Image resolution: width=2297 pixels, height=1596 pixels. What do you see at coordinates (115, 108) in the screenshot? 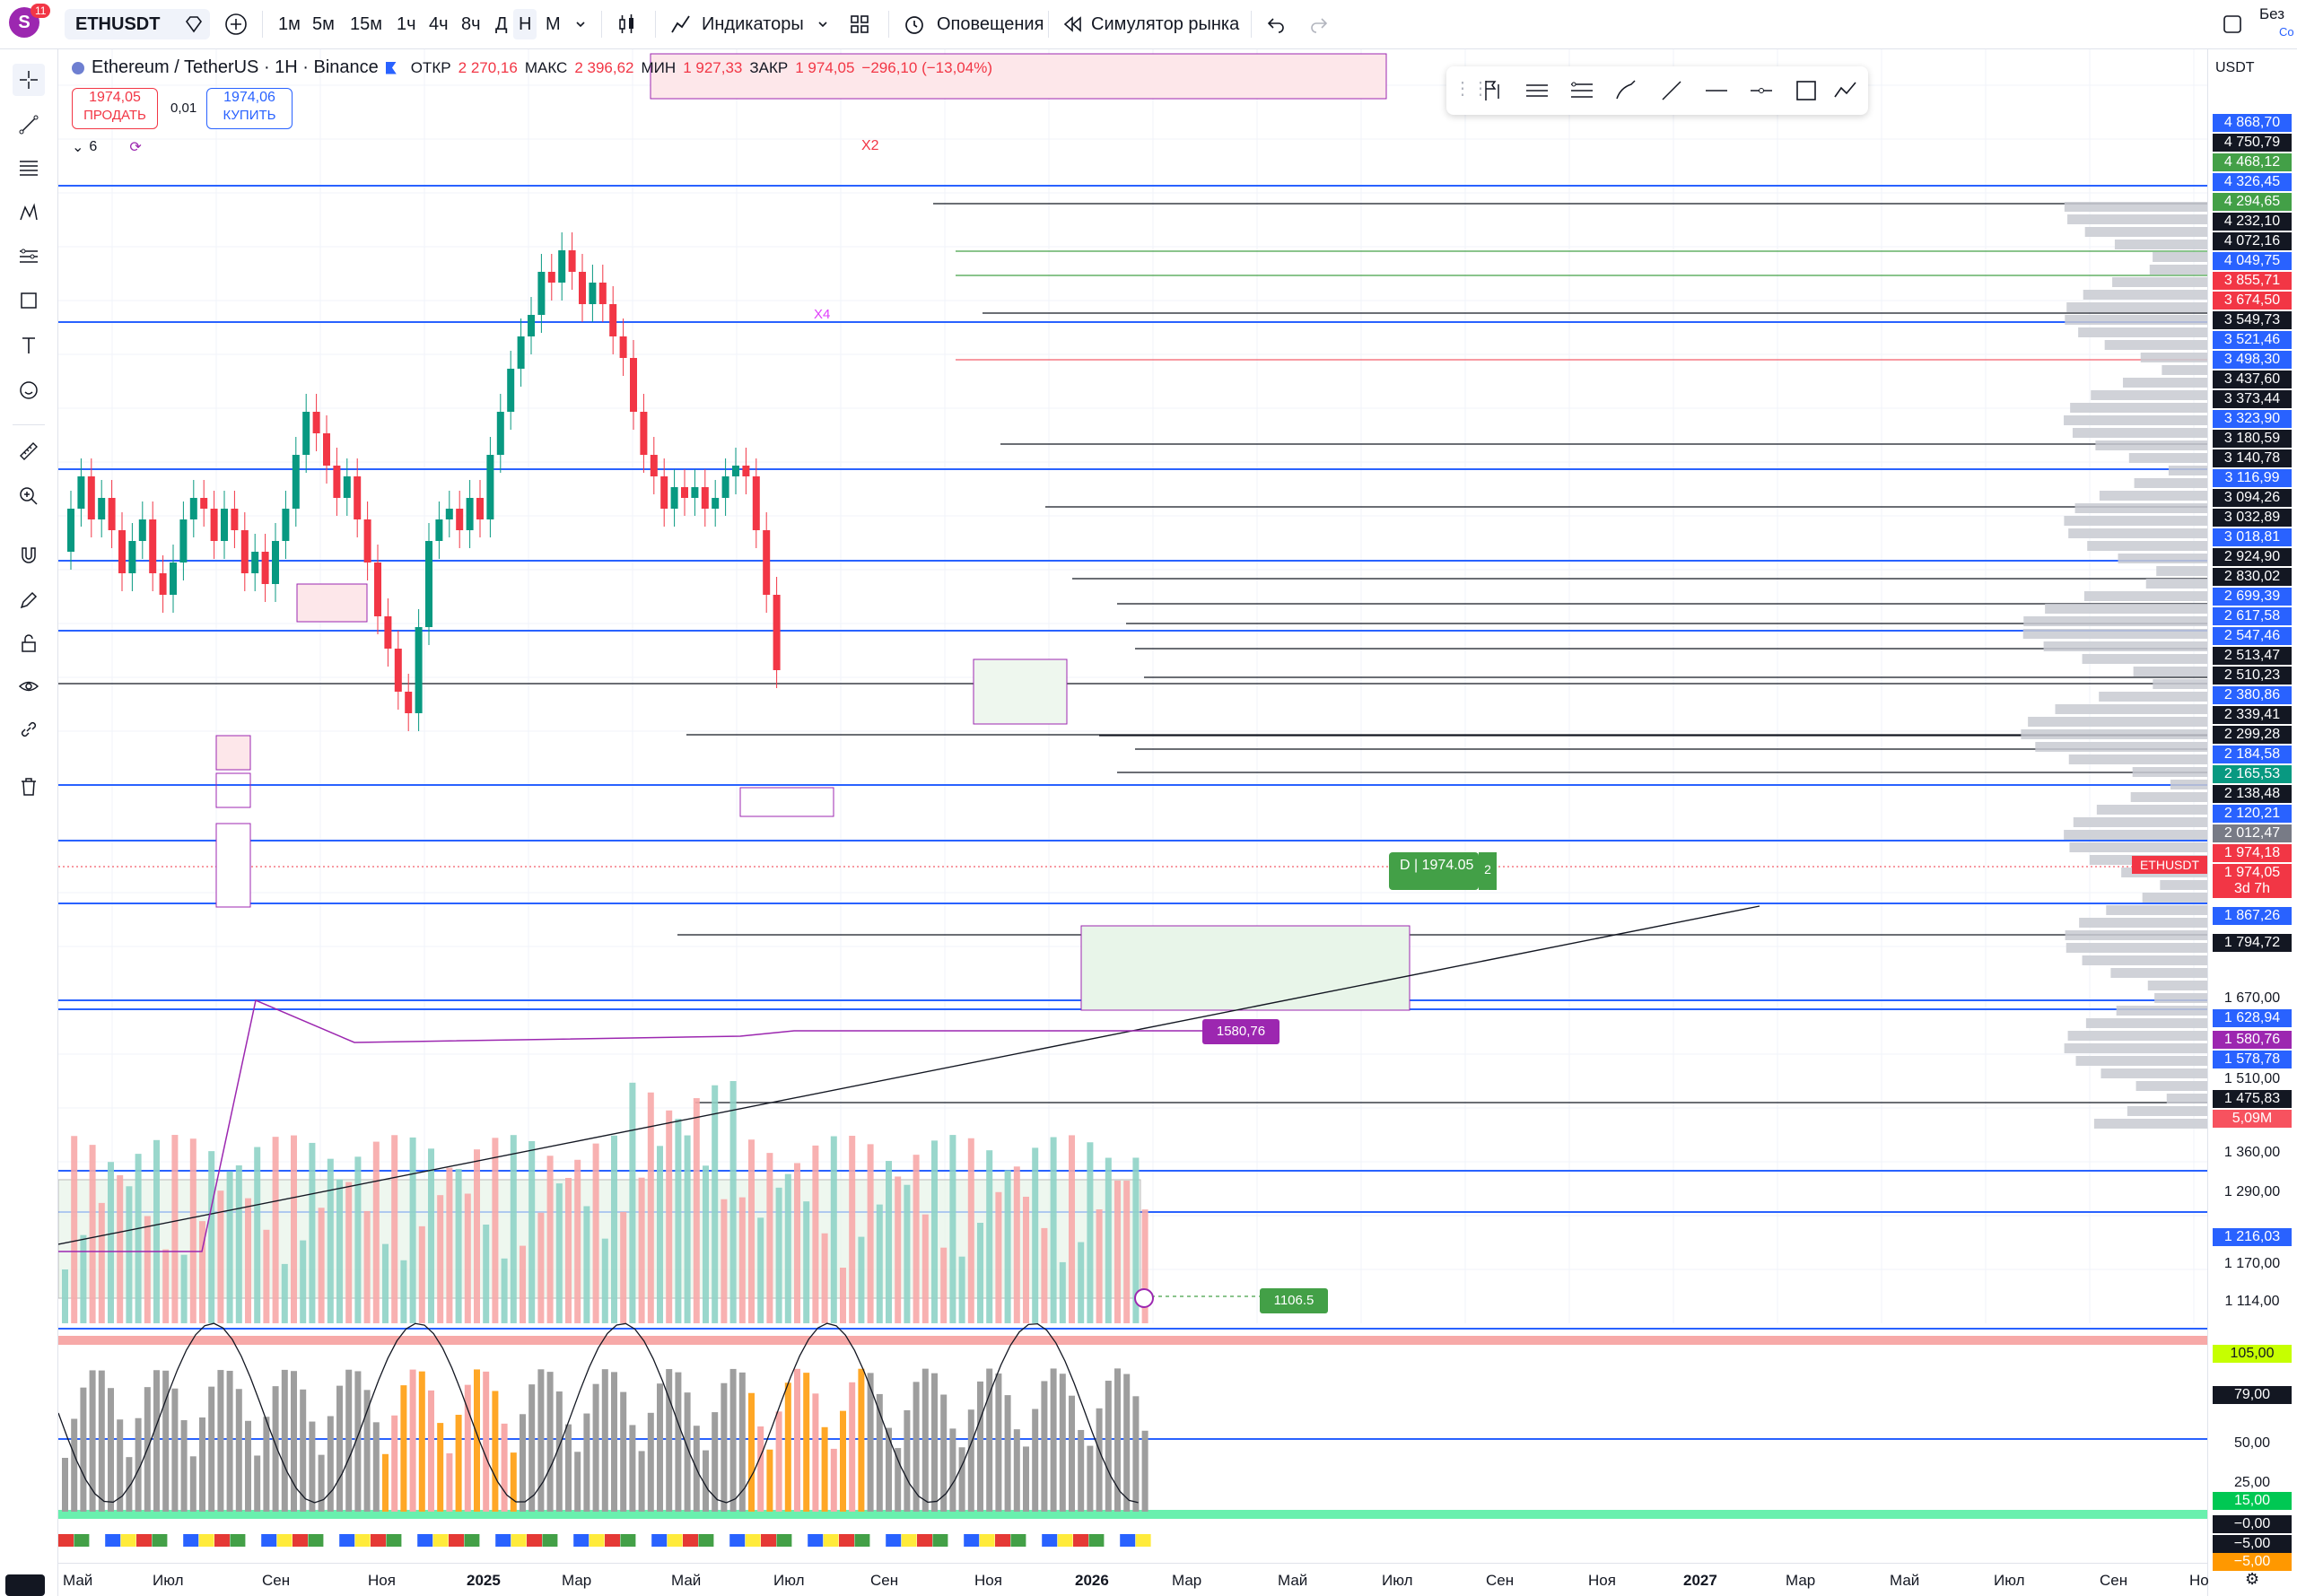
I see `sell-button: 1974,05 ПРОДАТЬ` at bounding box center [115, 108].